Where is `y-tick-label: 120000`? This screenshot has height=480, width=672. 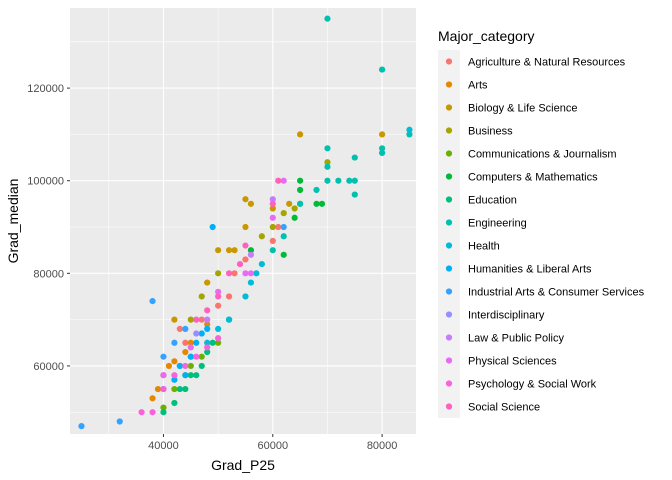 y-tick-label: 120000 is located at coordinates (45, 89).